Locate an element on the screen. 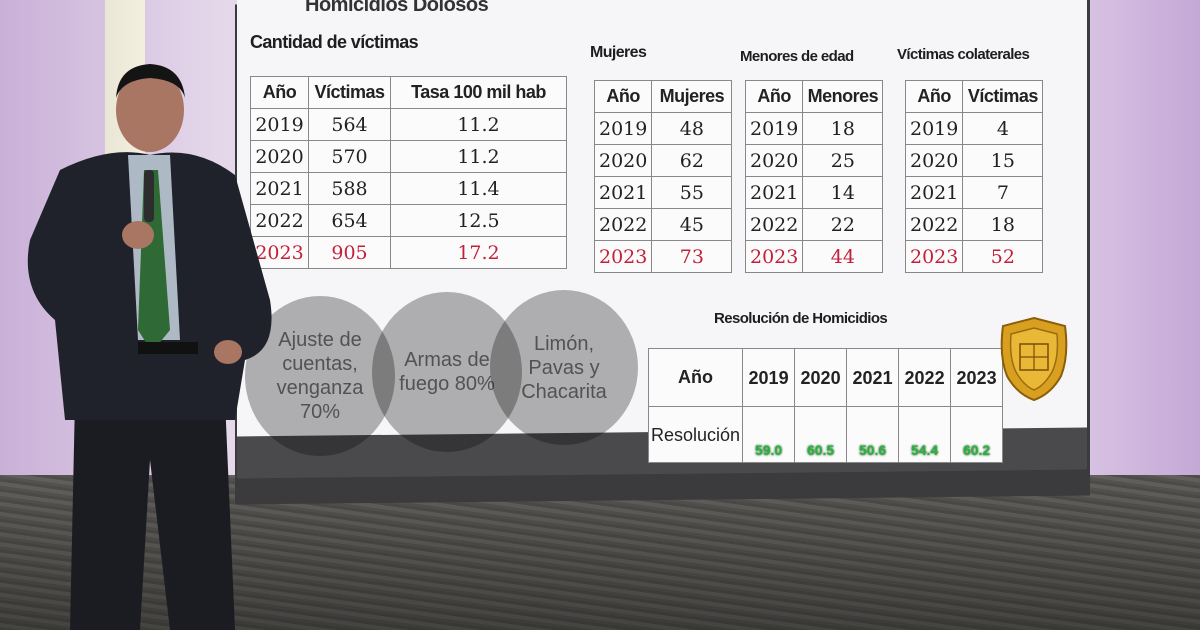  table-row: 2020 62 is located at coordinates (663, 160).